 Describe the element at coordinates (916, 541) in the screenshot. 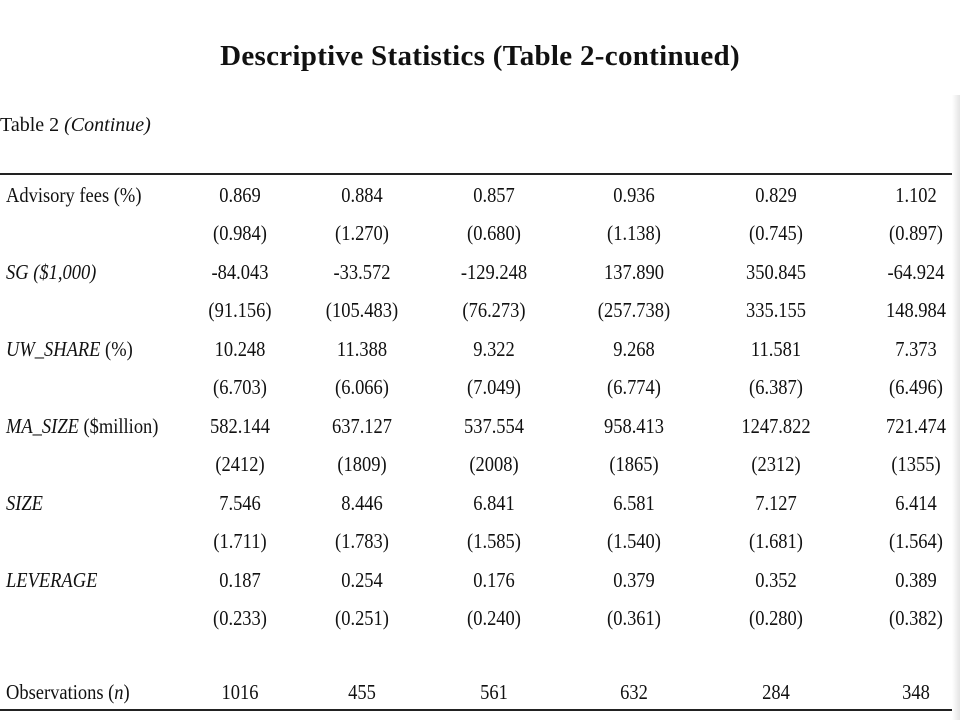

I see `sd-cell: (1.564)` at that location.